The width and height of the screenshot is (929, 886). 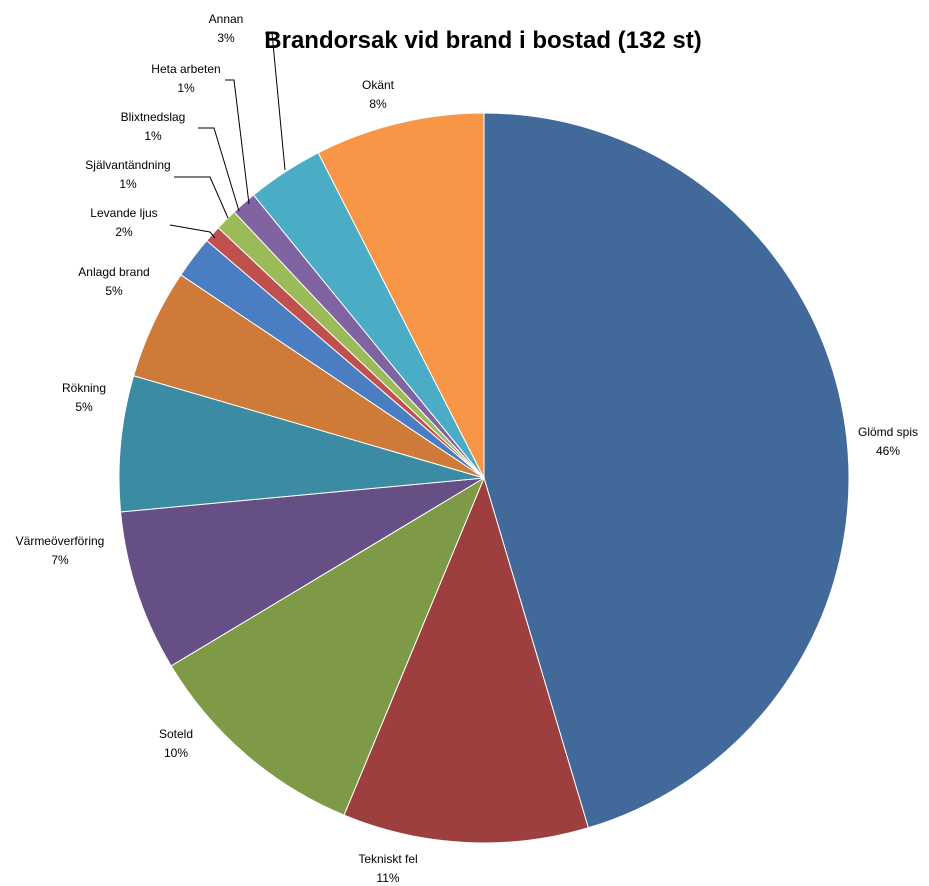 I want to click on pie-slice-okant, so click(x=401, y=295).